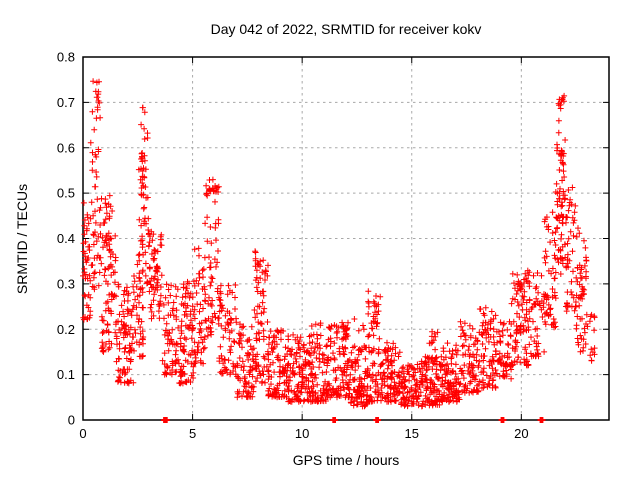 The height and width of the screenshot is (480, 640). I want to click on axis-zero-points, so click(353, 420).